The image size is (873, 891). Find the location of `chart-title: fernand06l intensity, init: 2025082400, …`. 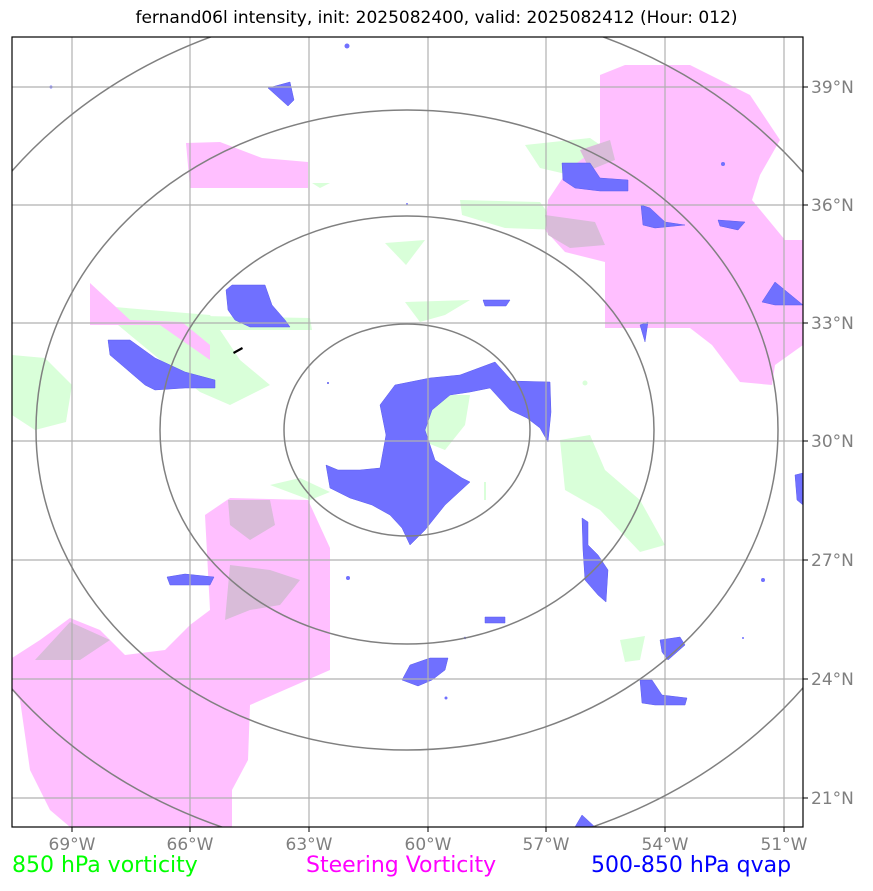

chart-title: fernand06l intensity, init: 2025082400, … is located at coordinates (436, 18).